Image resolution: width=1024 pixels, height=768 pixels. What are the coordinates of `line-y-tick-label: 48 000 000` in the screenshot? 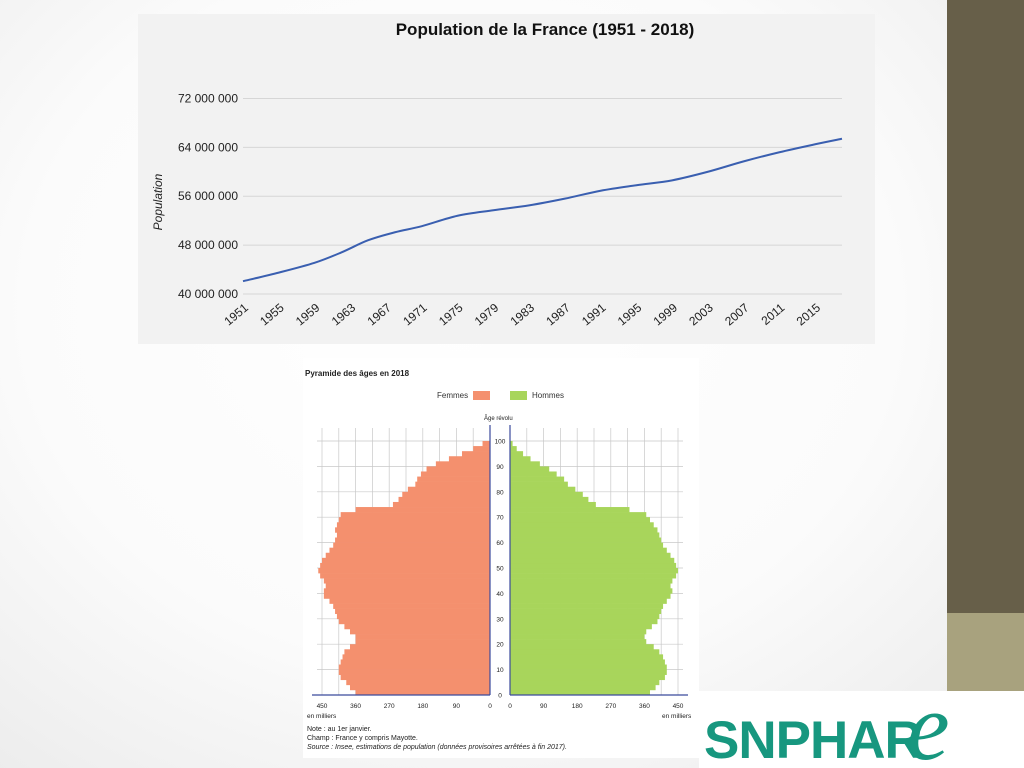 It's located at (208, 245).